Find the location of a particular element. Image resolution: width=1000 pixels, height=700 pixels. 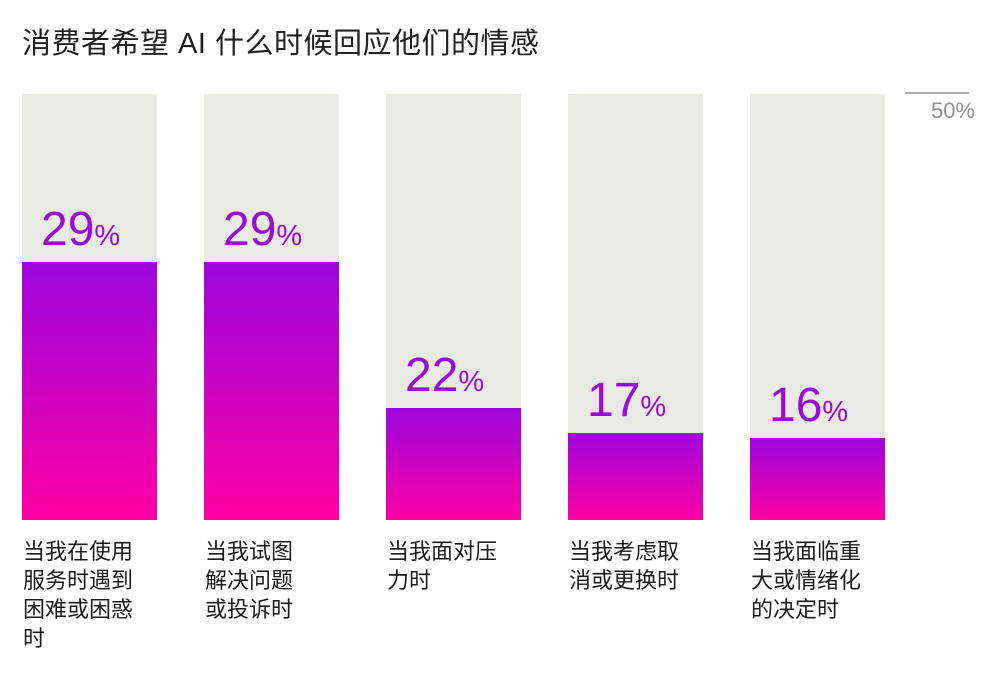

bar-value-number: 17 is located at coordinates (614, 400).